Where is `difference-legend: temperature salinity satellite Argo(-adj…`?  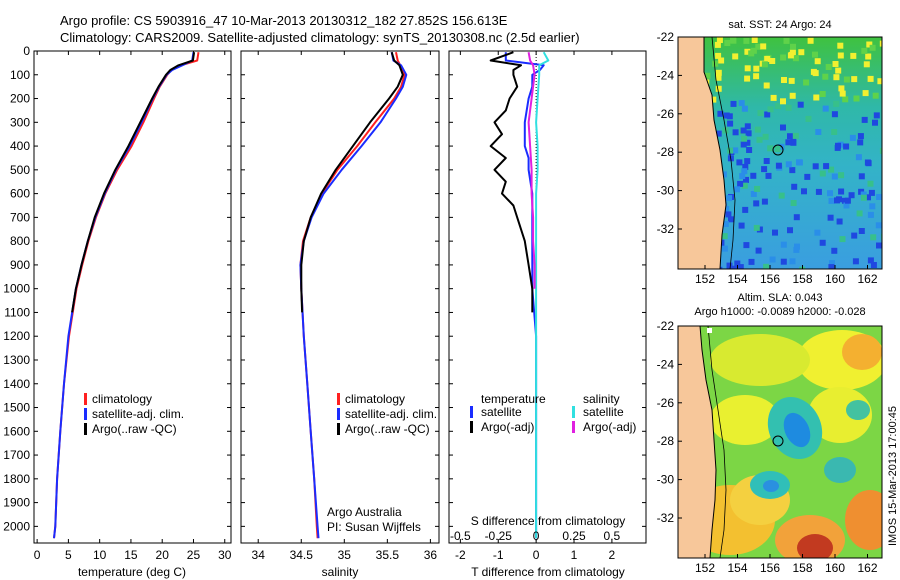 difference-legend: temperature salinity satellite Argo(-adj… is located at coordinates (553, 413).